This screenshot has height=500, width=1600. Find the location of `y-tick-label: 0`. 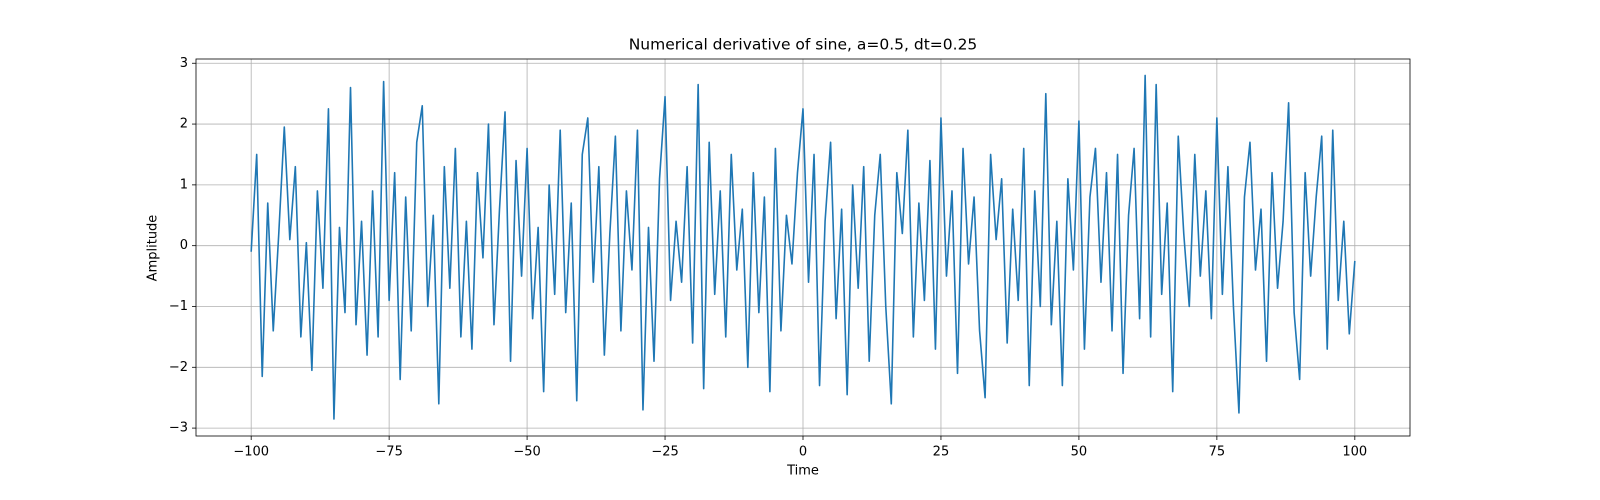

y-tick-label: 0 is located at coordinates (184, 245).